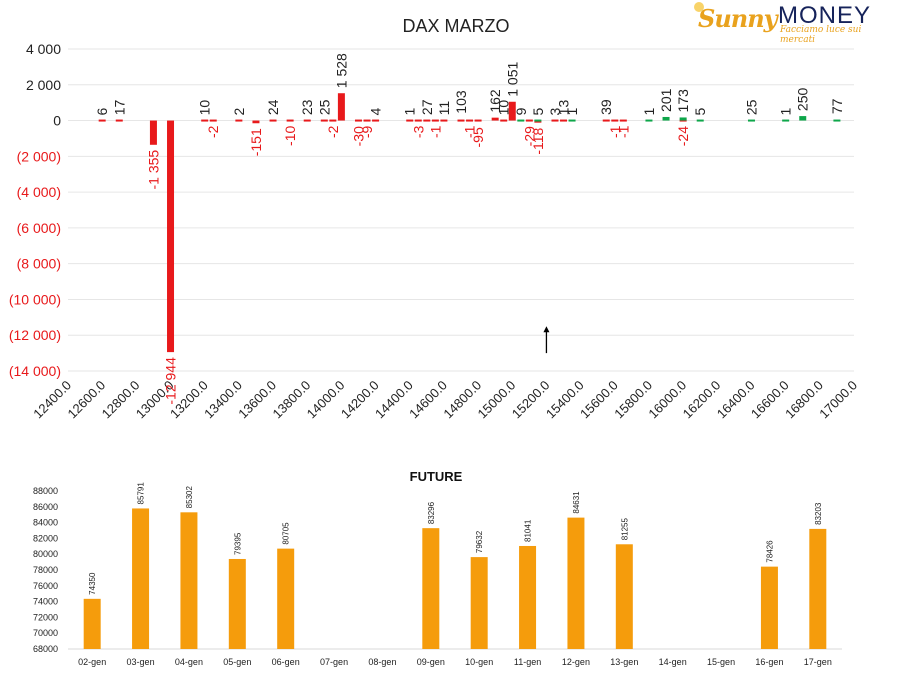 This screenshot has height=680, width=898. Describe the element at coordinates (45, 570) in the screenshot. I see `y-tick-label: 78000` at that location.